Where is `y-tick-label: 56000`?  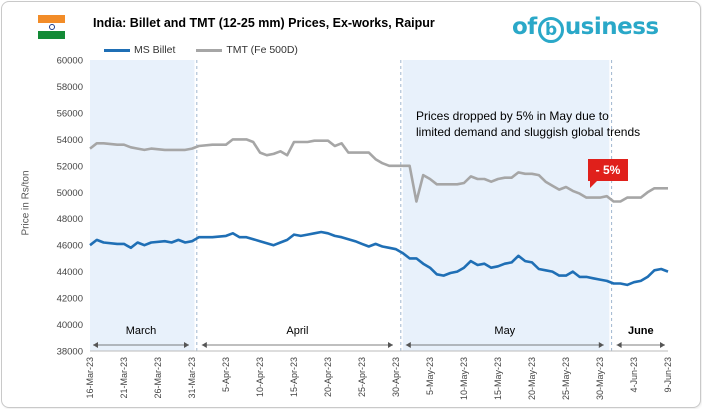
y-tick-label: 56000 is located at coordinates (70, 113).